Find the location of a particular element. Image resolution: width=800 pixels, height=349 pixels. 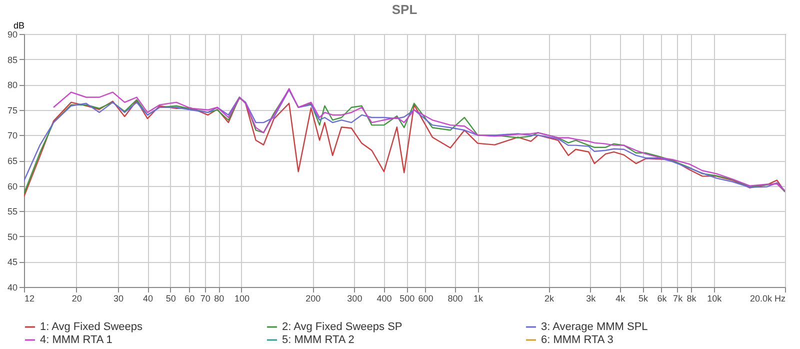

x-tick-label: 70 is located at coordinates (205, 299).